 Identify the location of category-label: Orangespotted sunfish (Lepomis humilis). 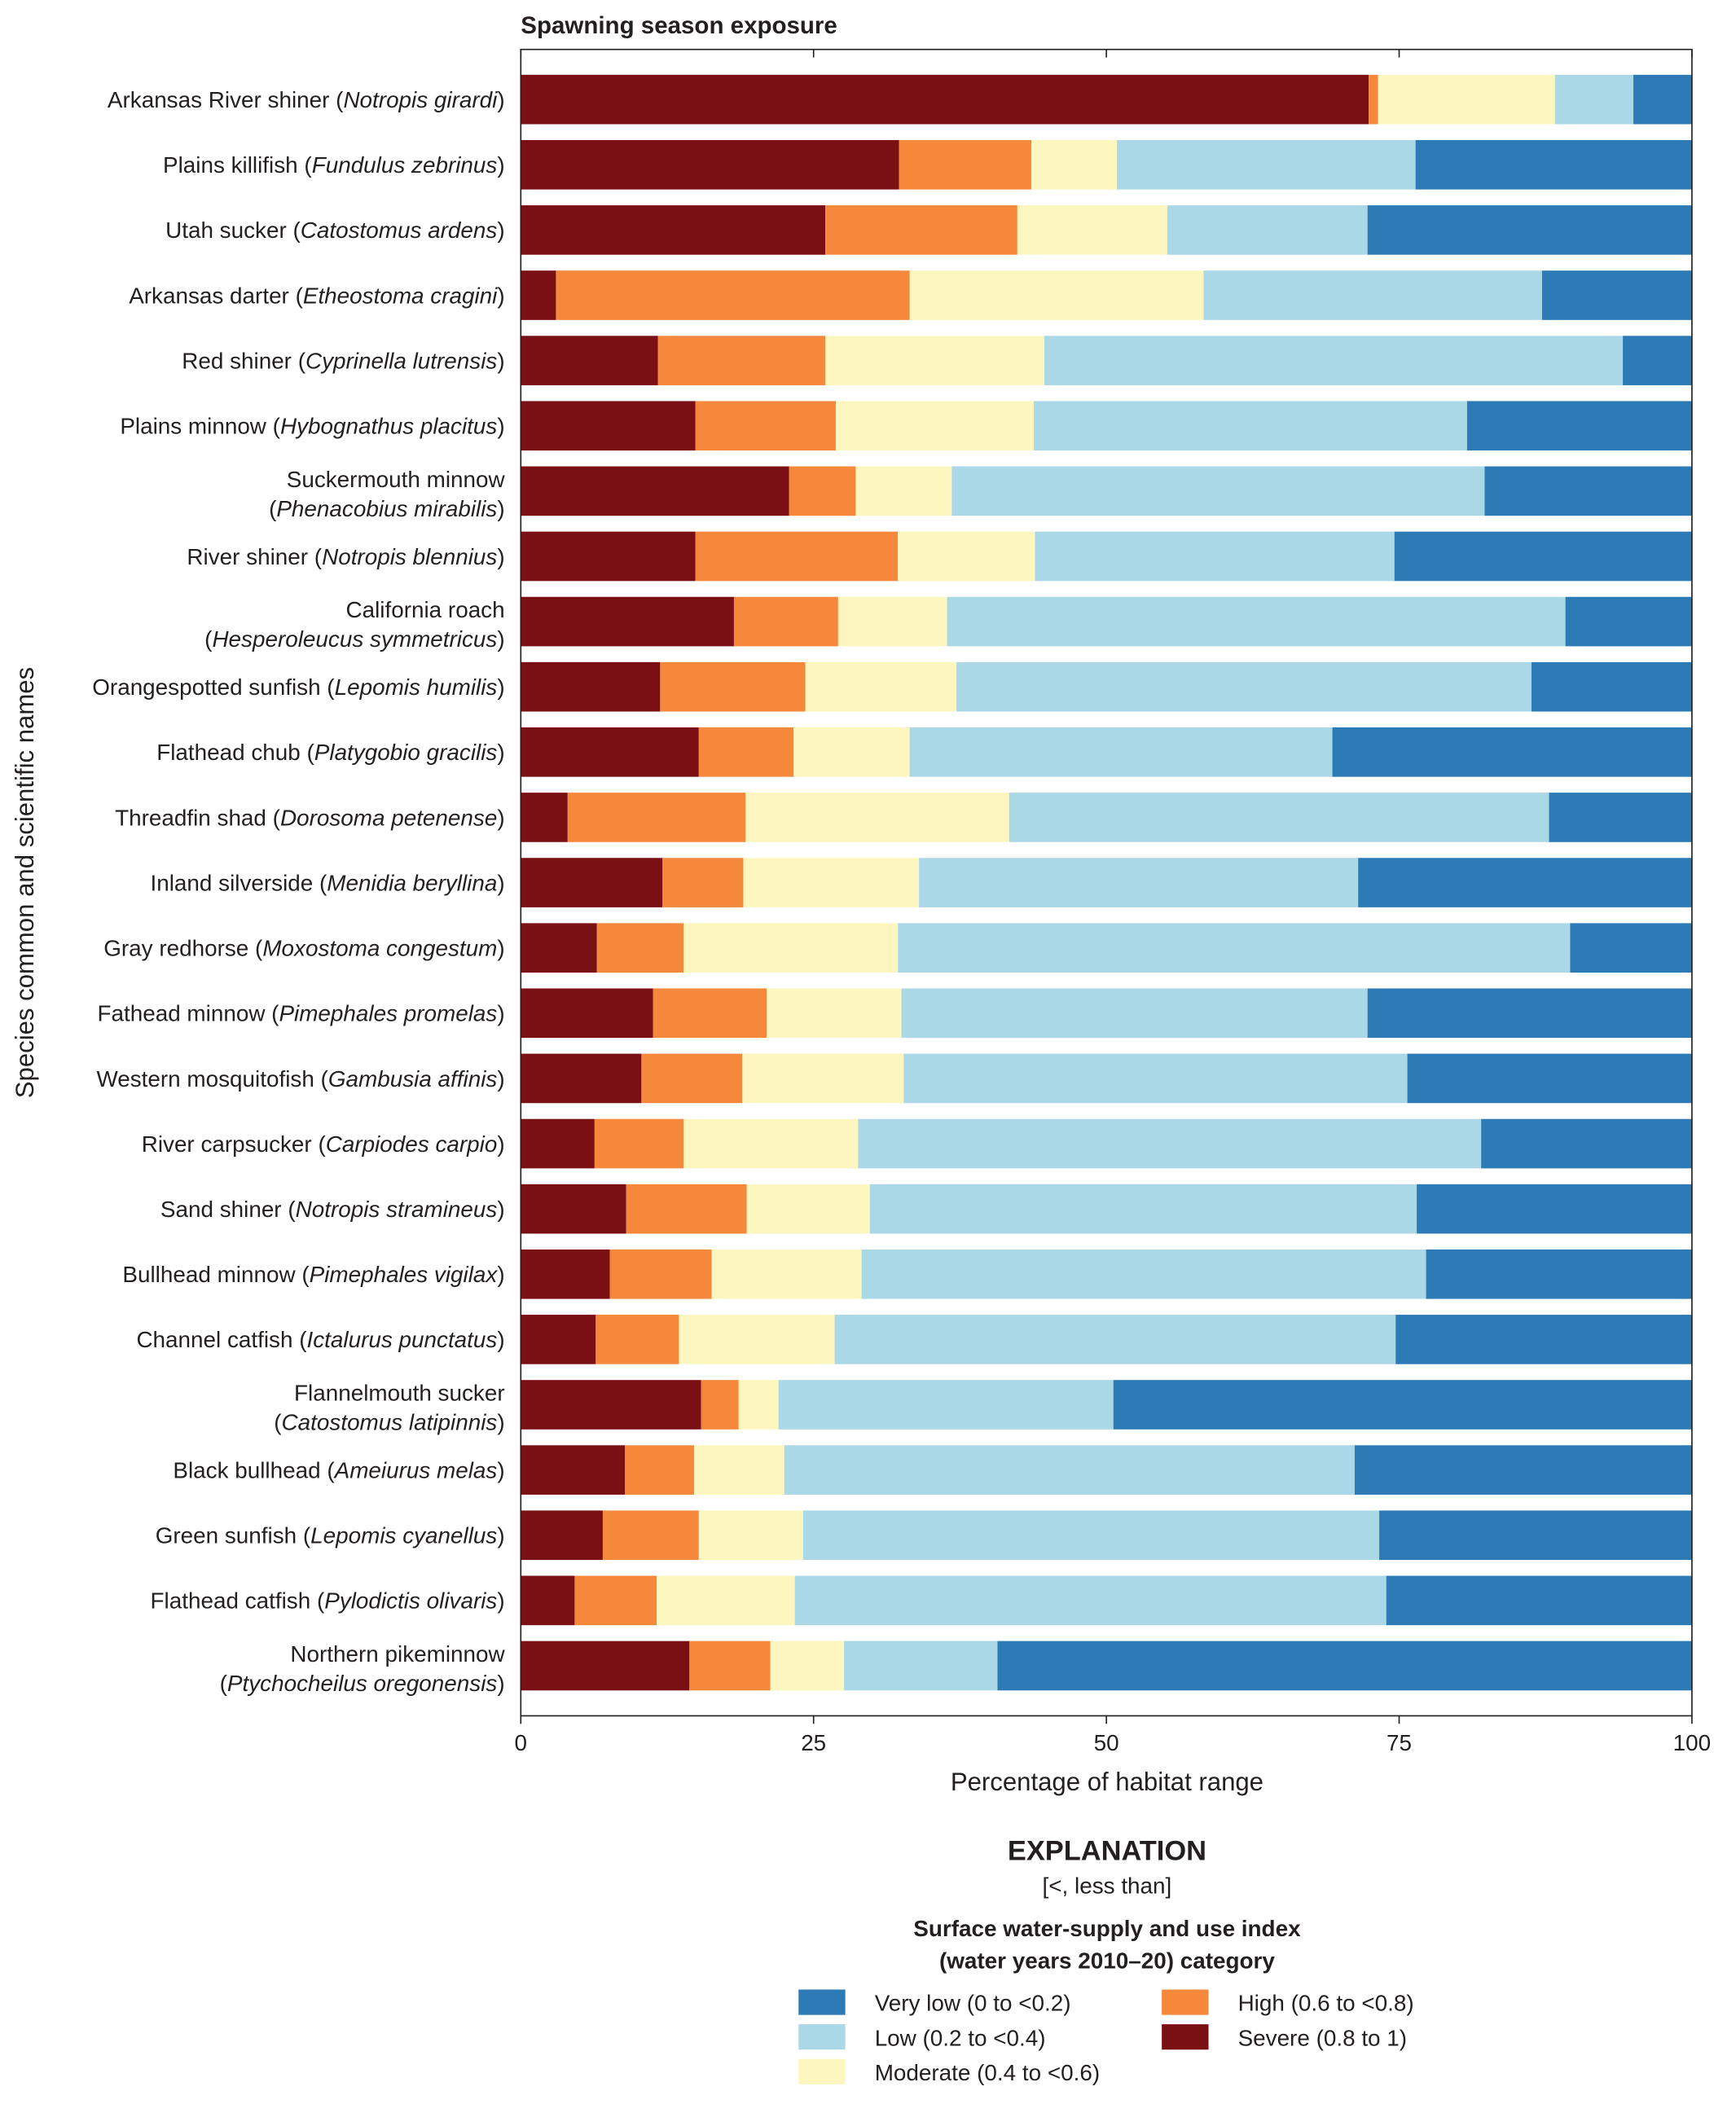
(298, 687).